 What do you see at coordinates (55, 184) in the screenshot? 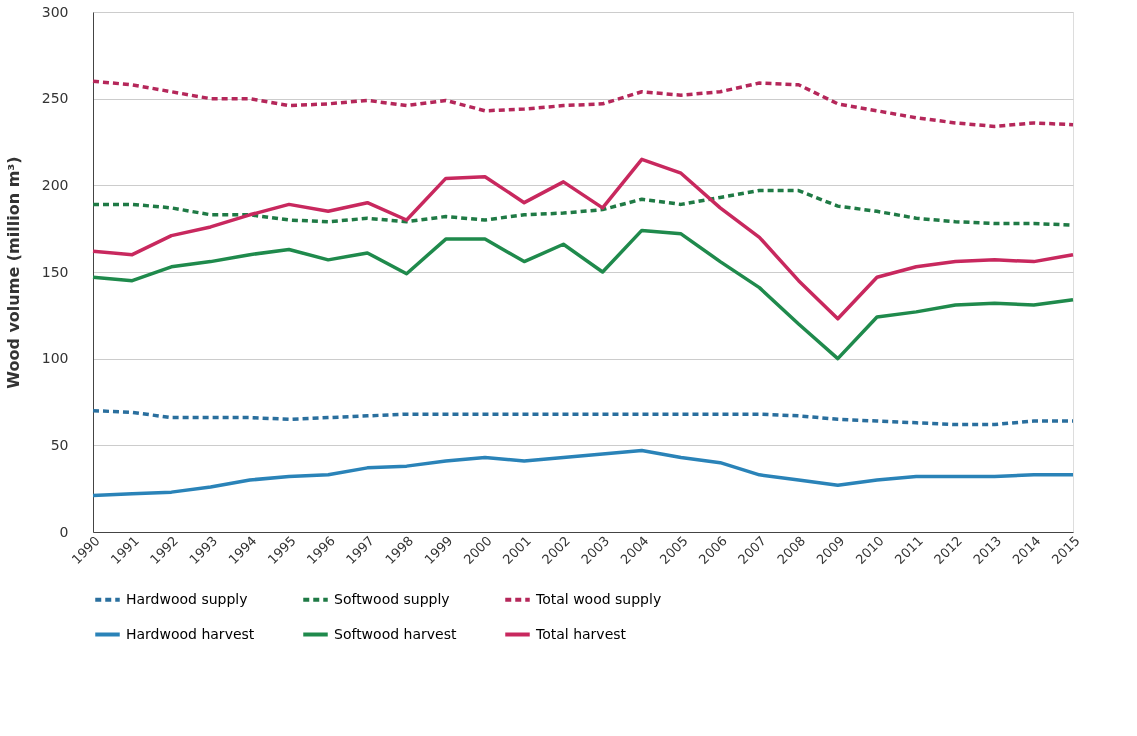
I see `y-tick-label: 200` at bounding box center [55, 184].